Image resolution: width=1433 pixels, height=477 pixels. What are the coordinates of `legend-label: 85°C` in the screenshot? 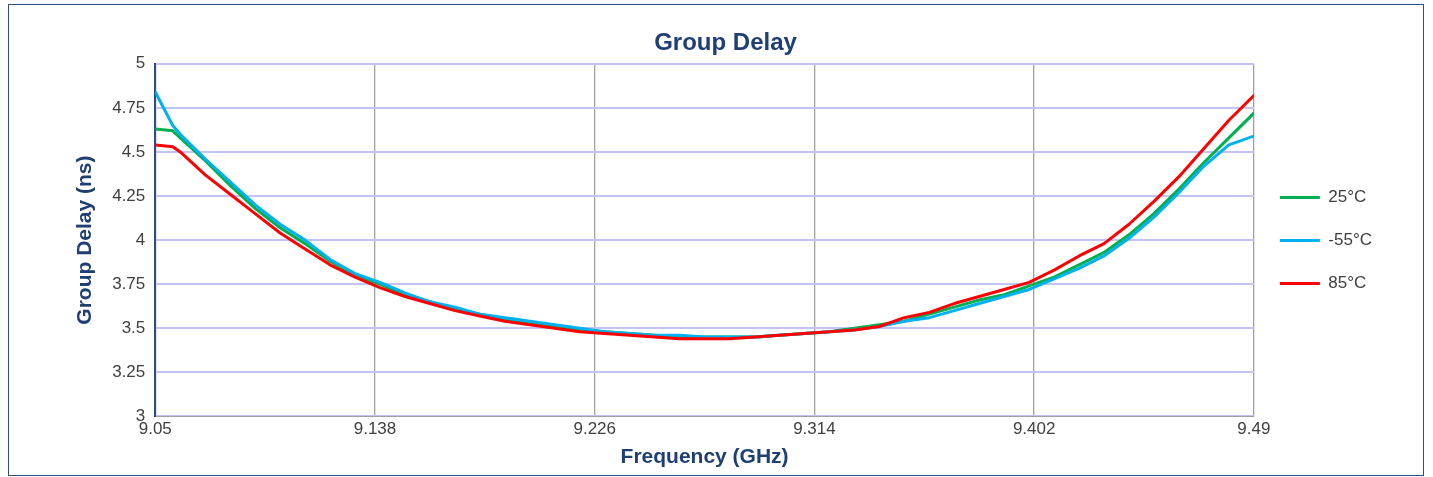 It's located at (1347, 283).